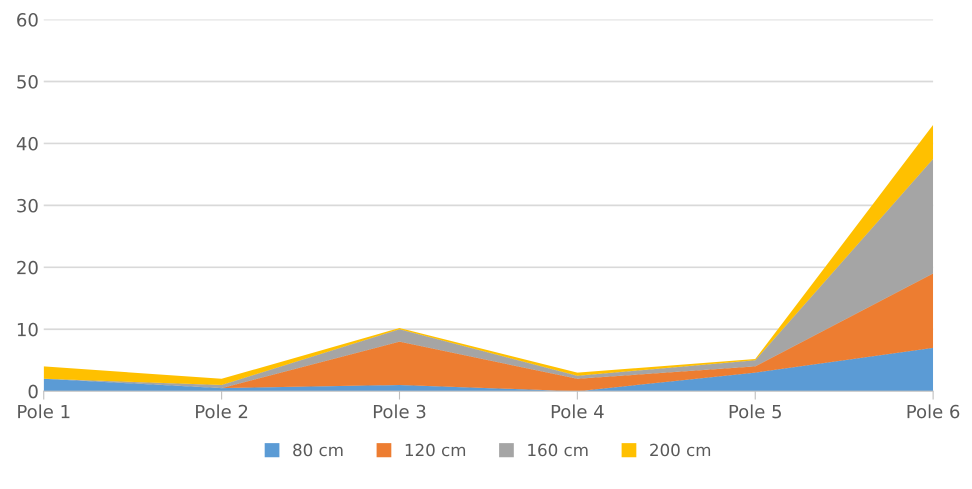 The image size is (972, 489). I want to click on x-tick-label: Pole 6, so click(934, 411).